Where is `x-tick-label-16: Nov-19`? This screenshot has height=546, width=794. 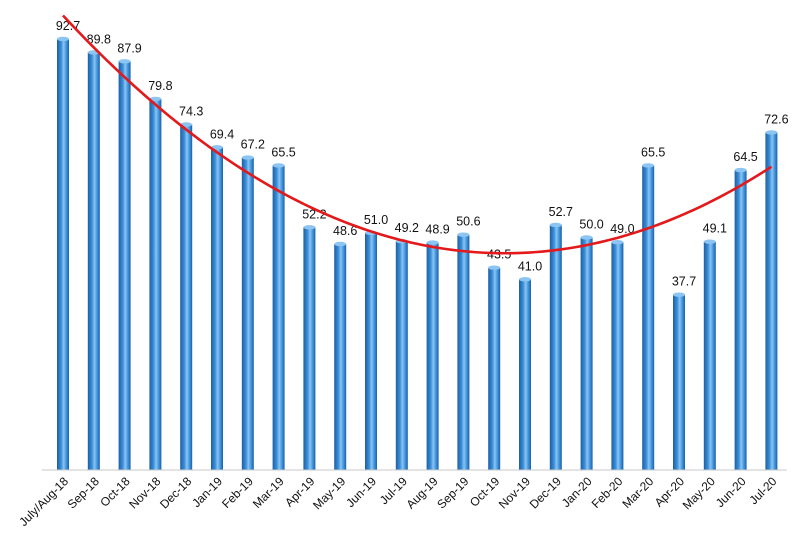 x-tick-label-16: Nov-19 is located at coordinates (514, 492).